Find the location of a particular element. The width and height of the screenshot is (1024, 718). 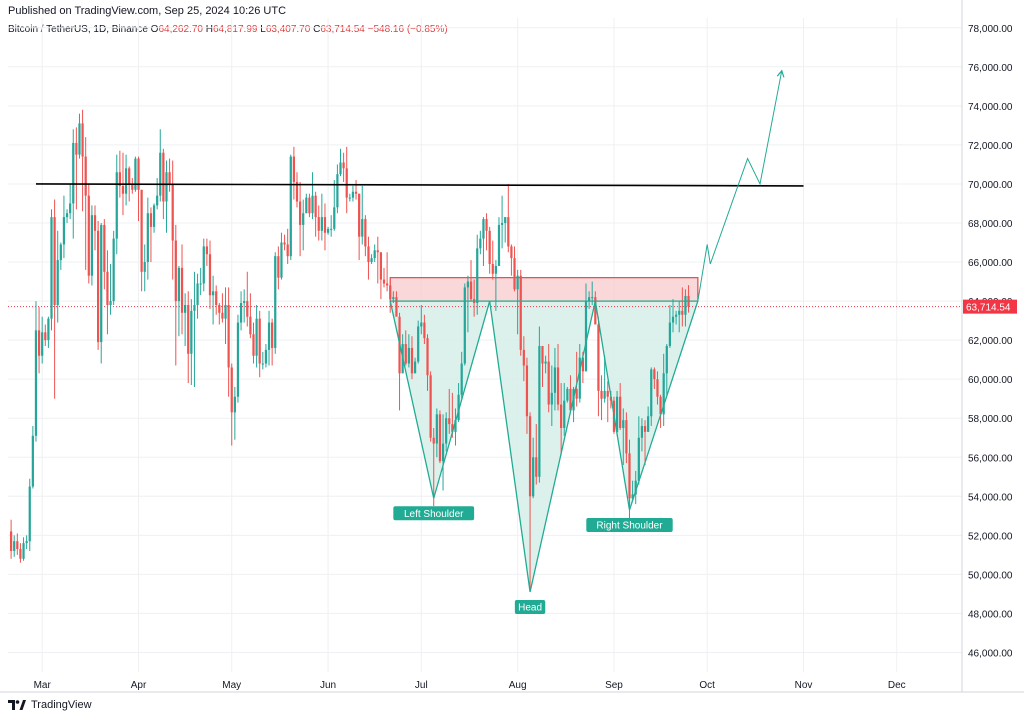

last-price-tag-text: 63,714.54 is located at coordinates (988, 308).